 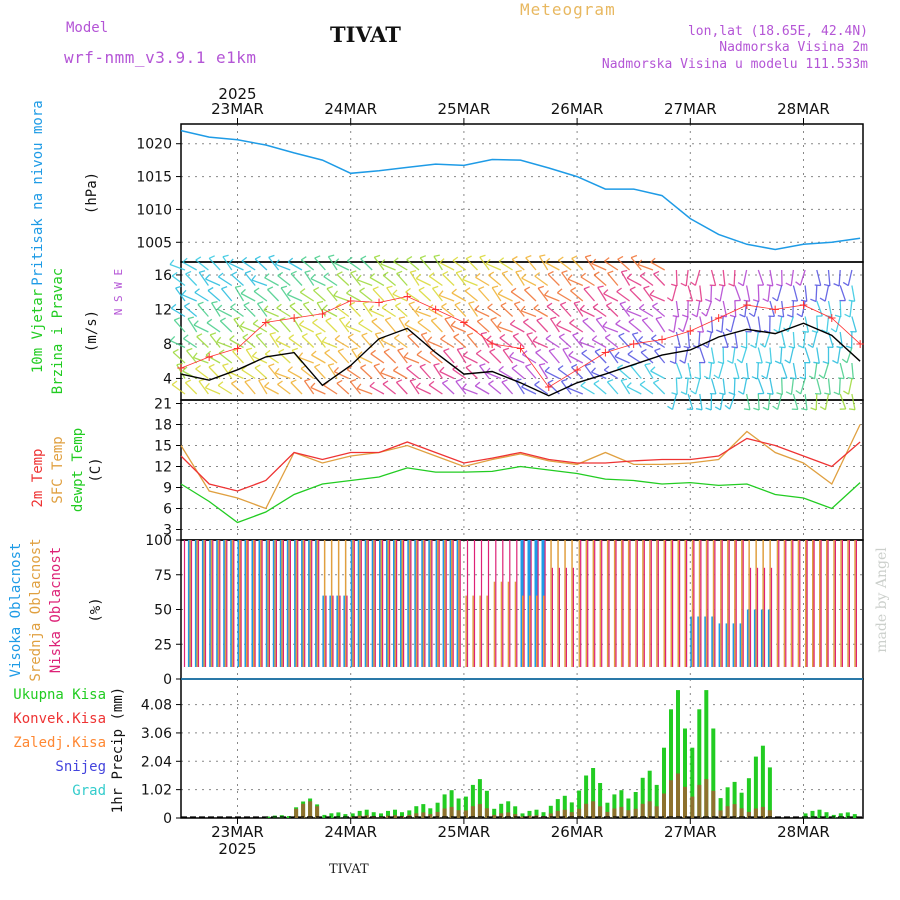 I want to click on ytick-label: 0, so click(x=167, y=680).